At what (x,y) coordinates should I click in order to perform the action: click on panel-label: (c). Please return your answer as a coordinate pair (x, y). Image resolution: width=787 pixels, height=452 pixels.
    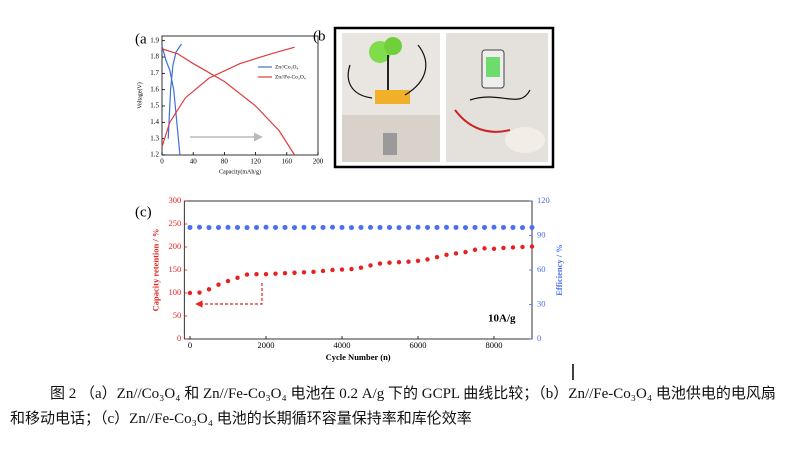
    Looking at the image, I should click on (143, 212).